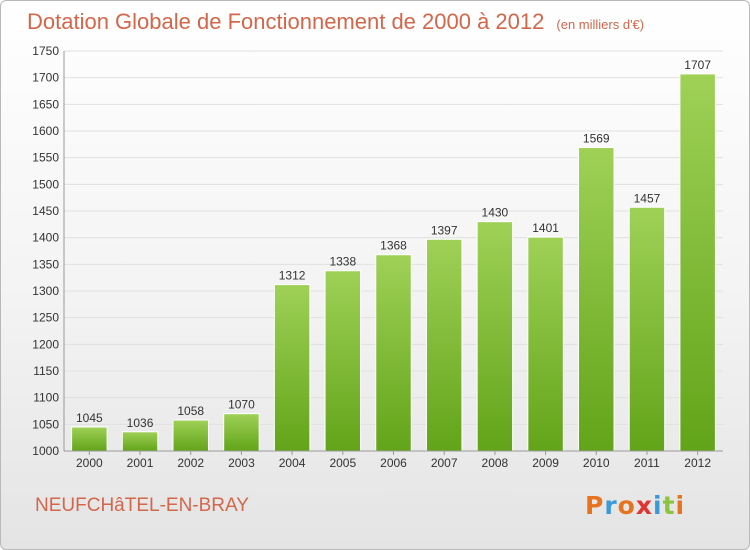 The height and width of the screenshot is (550, 750). Describe the element at coordinates (647, 463) in the screenshot. I see `x-tick-label: 2011` at that location.